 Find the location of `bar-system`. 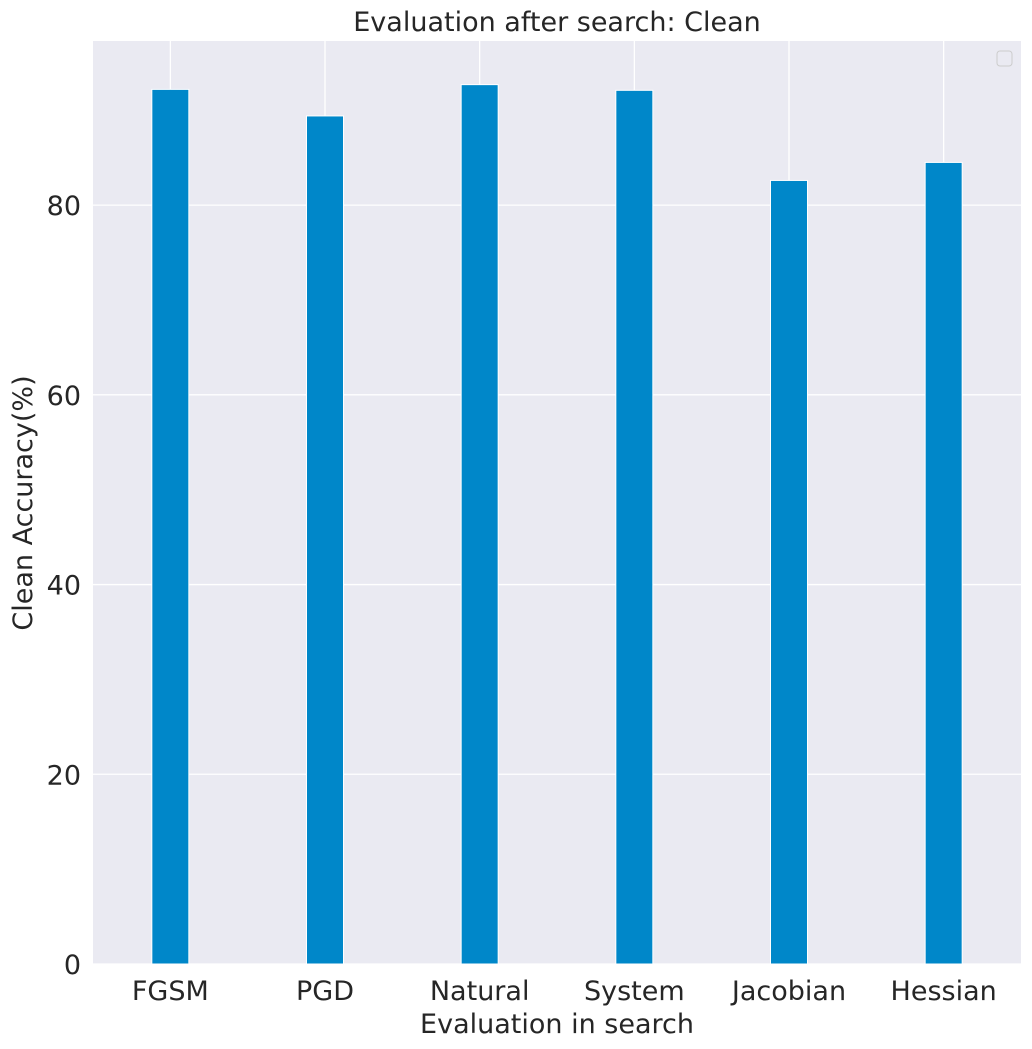

bar-system is located at coordinates (634, 527).